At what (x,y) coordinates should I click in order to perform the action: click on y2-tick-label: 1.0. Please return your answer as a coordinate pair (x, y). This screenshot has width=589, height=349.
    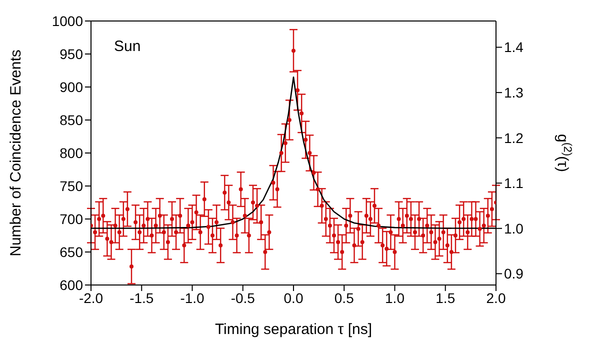
    Looking at the image, I should click on (514, 228).